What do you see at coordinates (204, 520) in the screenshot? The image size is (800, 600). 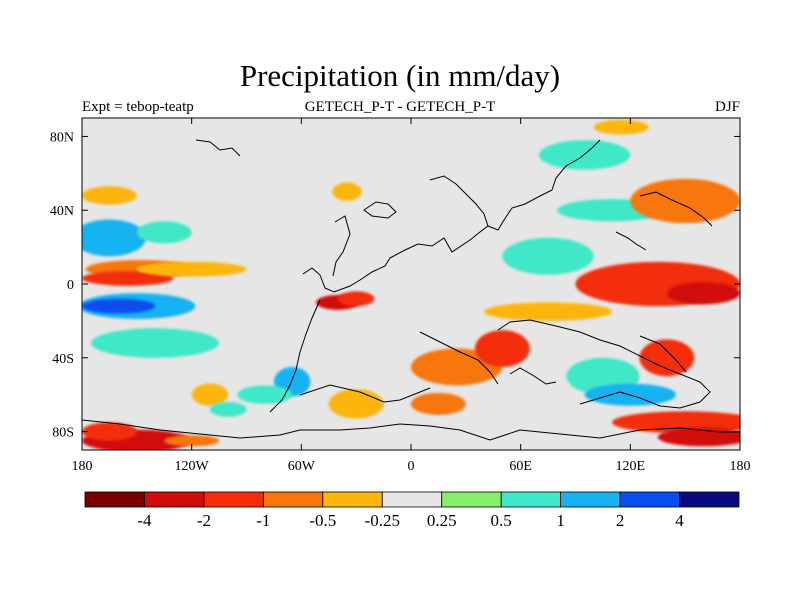 I see `colorbar-label: -2` at bounding box center [204, 520].